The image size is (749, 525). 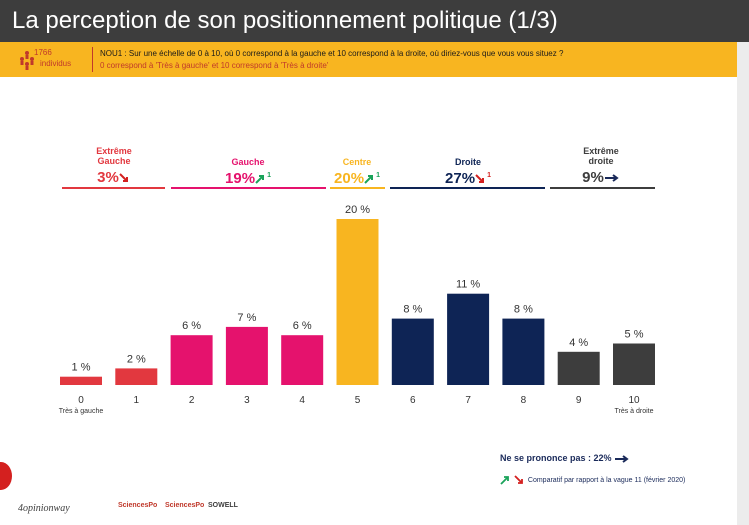 What do you see at coordinates (634, 335) in the screenshot?
I see `bar-value-label: 5 %` at bounding box center [634, 335].